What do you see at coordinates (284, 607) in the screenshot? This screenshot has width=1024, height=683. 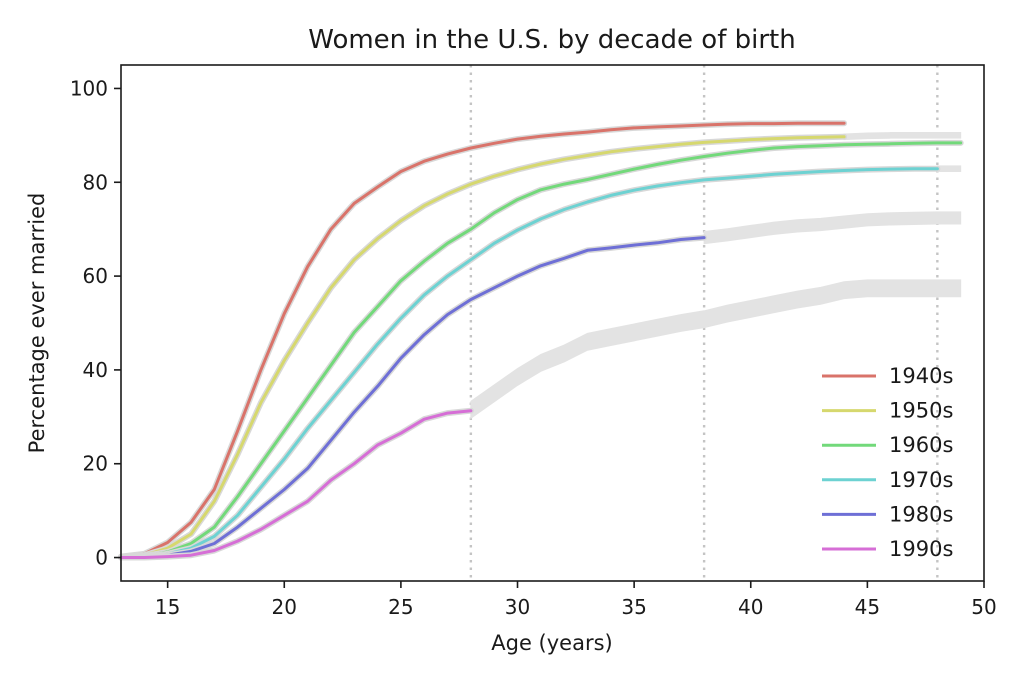 I see `x-tick-label: 20` at bounding box center [284, 607].